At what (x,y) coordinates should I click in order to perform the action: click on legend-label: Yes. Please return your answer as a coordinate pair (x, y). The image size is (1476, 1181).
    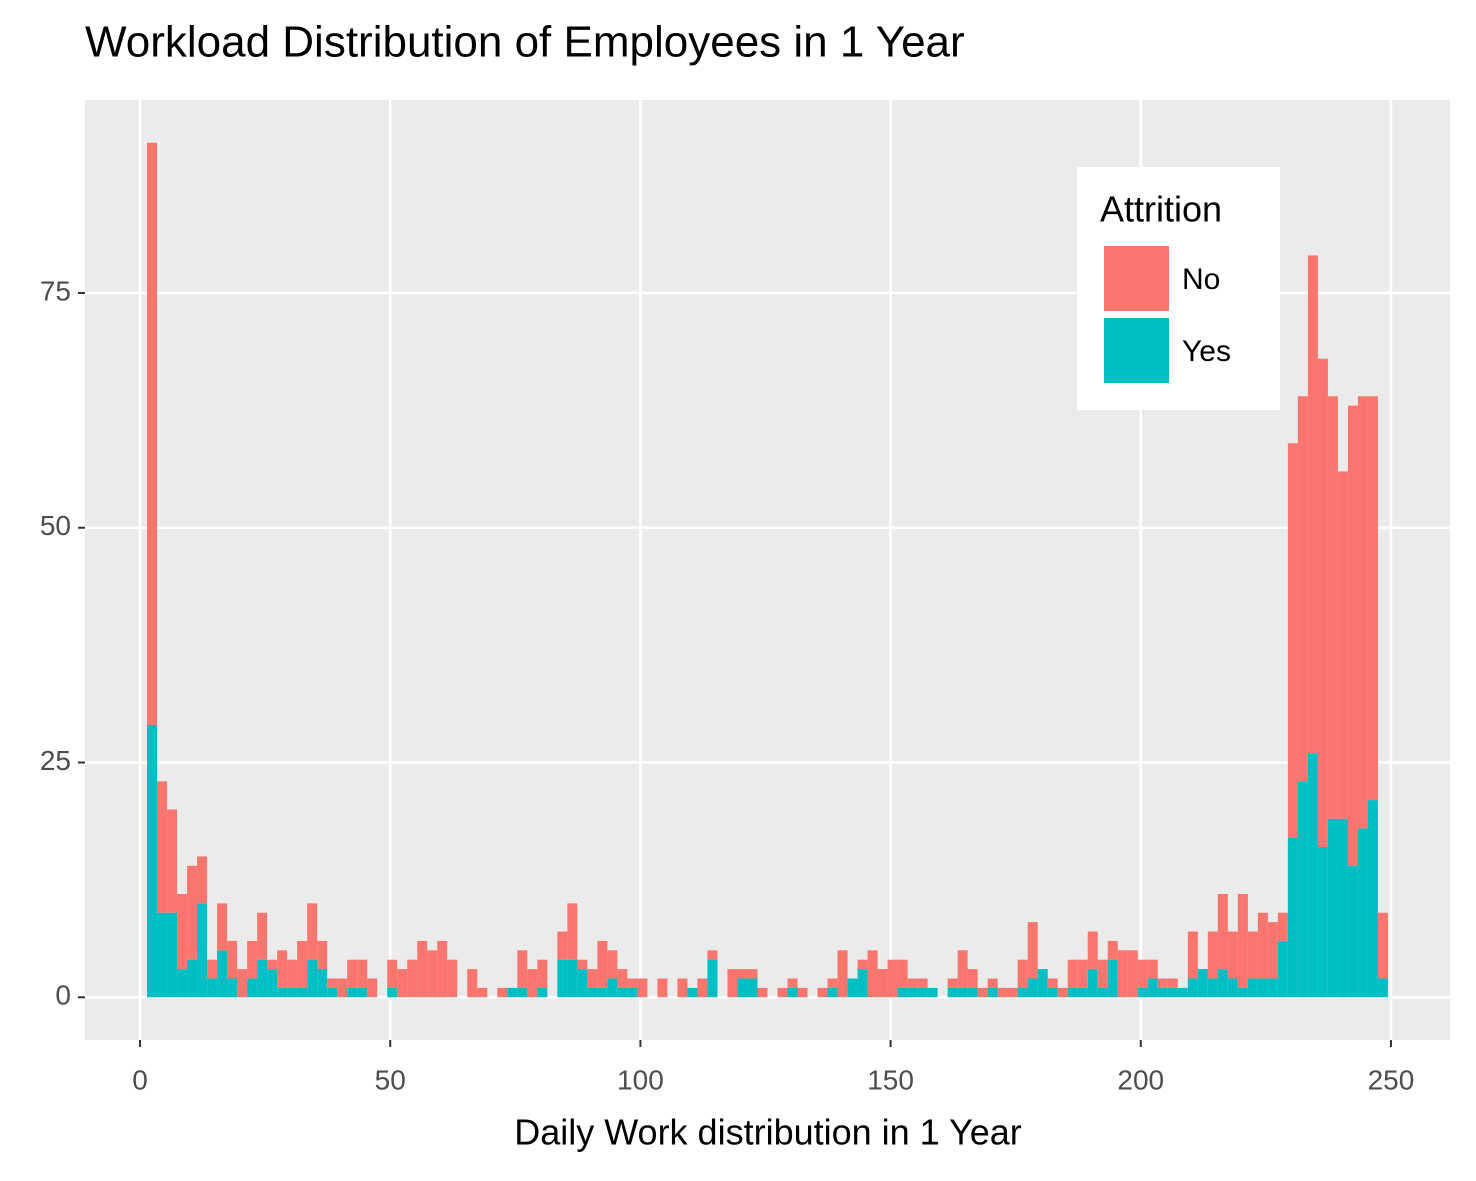
    Looking at the image, I should click on (1206, 351).